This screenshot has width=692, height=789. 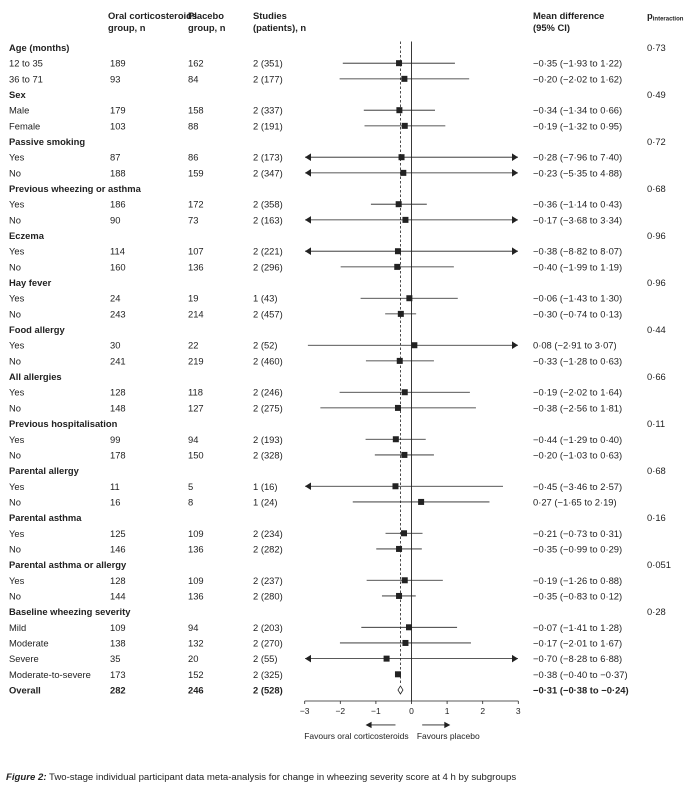 I want to click on subgroup-heading: Eczema, so click(x=27, y=235).